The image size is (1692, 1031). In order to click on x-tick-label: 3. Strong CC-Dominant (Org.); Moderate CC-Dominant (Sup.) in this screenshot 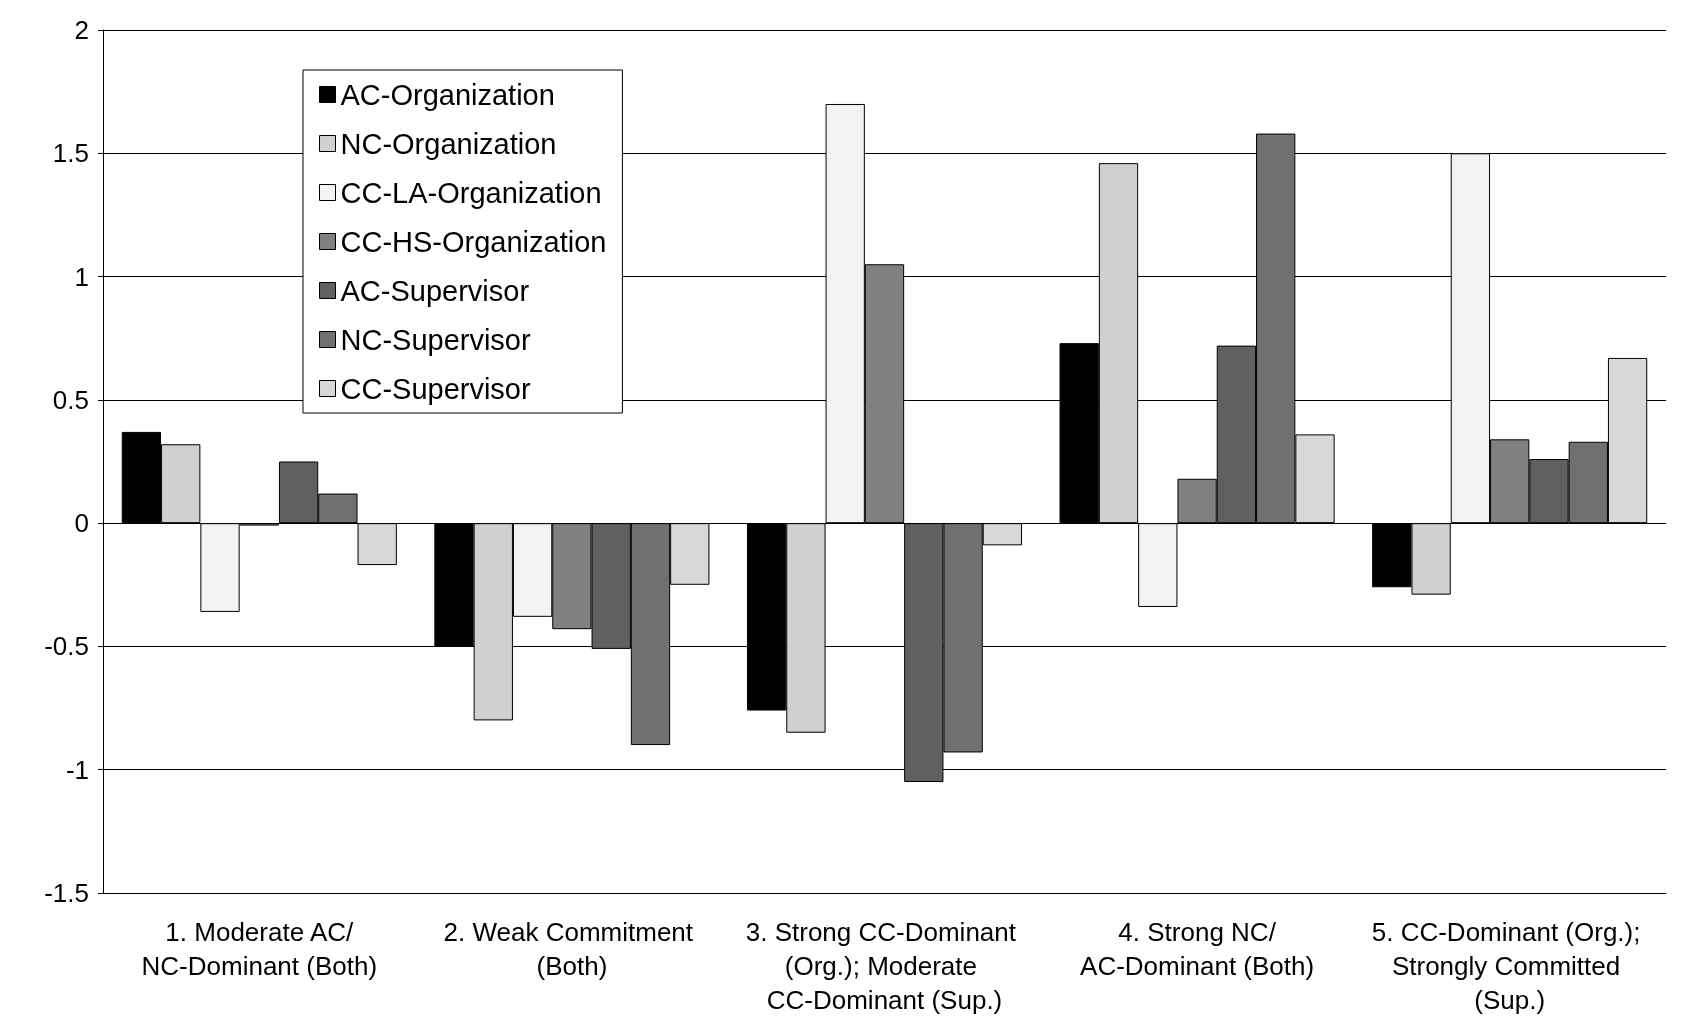, I will do `click(884, 966)`.